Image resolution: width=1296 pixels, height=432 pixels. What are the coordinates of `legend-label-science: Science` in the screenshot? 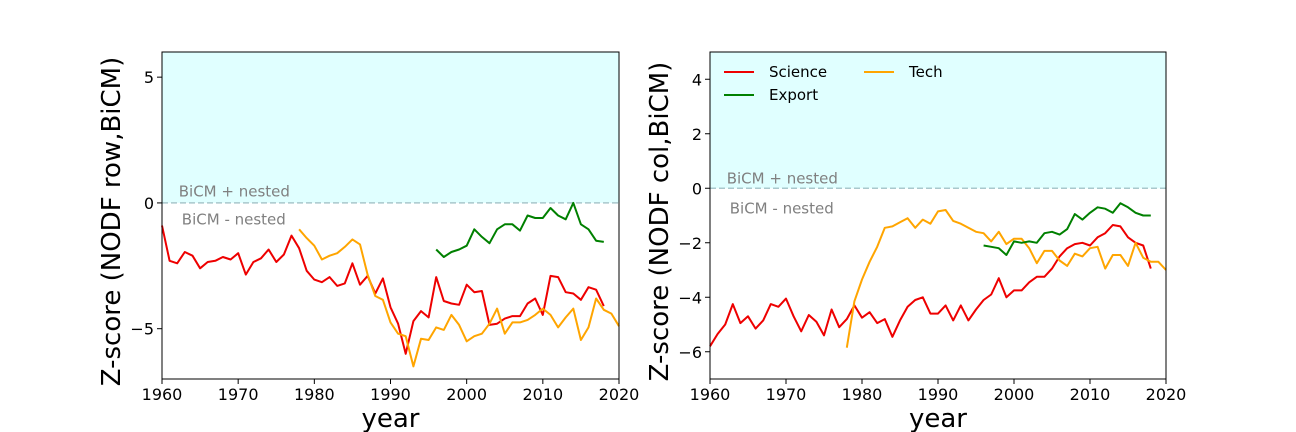 It's located at (798, 72).